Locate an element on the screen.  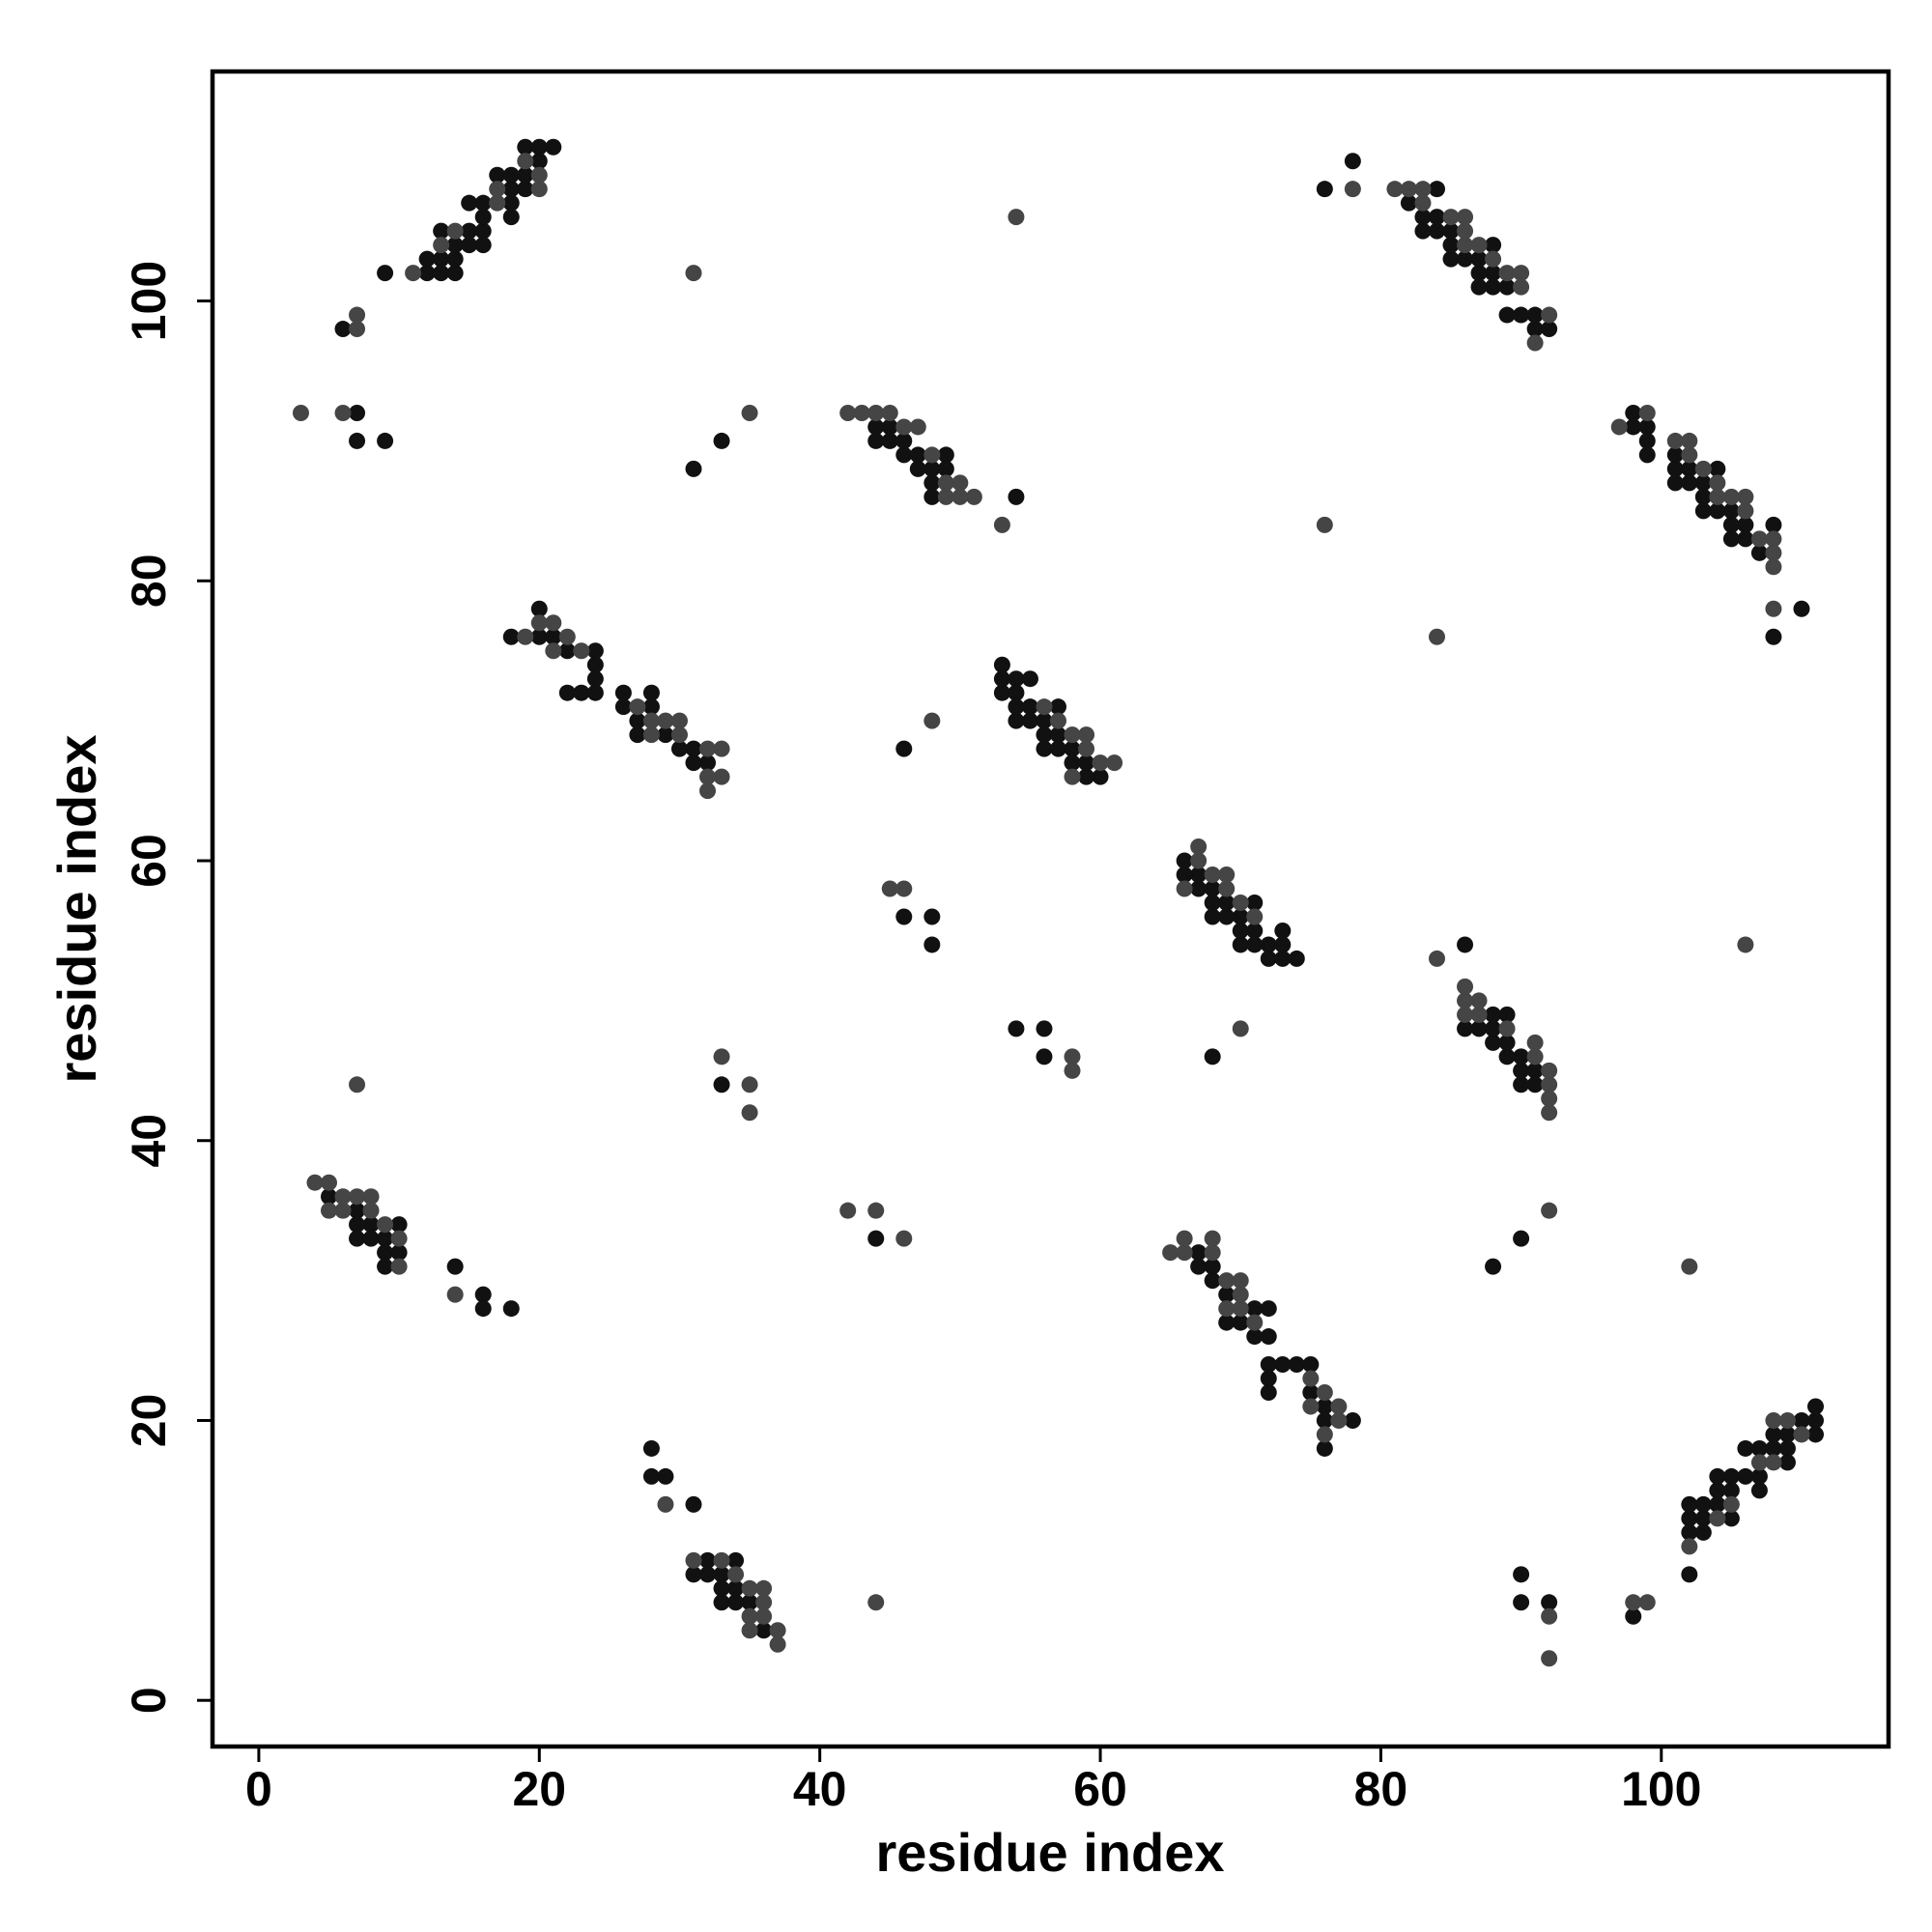
x-tick-label: 80 is located at coordinates (1381, 1789).